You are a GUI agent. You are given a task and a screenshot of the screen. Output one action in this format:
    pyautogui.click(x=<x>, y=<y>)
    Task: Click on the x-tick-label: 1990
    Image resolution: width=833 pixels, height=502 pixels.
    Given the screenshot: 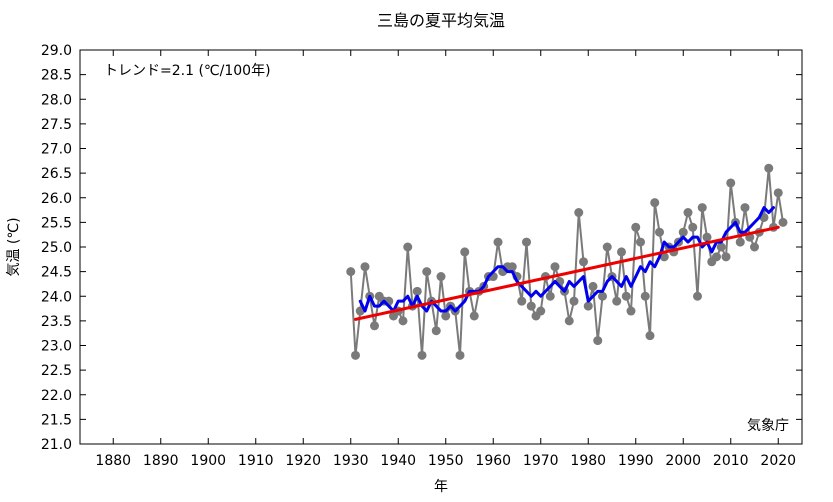 What is the action you would take?
    pyautogui.click(x=636, y=461)
    